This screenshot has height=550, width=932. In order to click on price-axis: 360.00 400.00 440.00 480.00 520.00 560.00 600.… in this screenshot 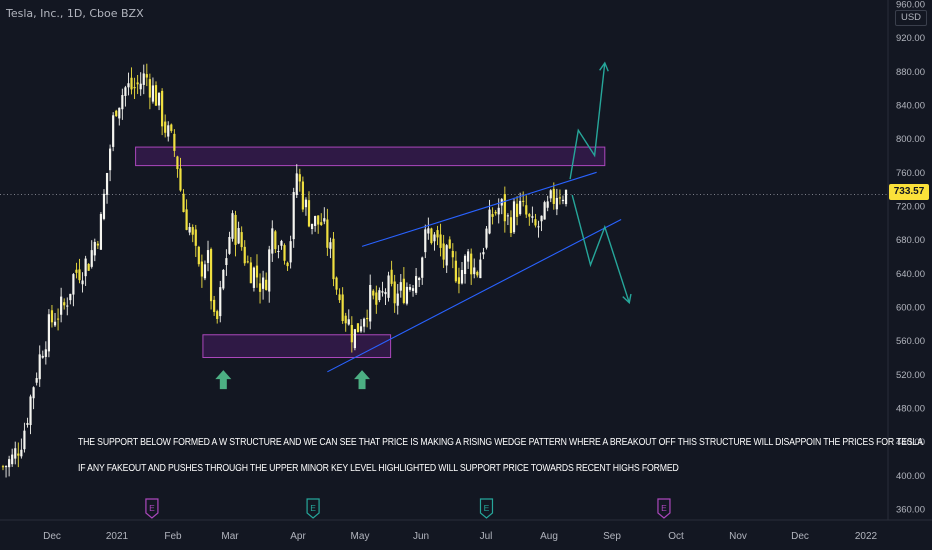, I will do `click(906, 260)`.